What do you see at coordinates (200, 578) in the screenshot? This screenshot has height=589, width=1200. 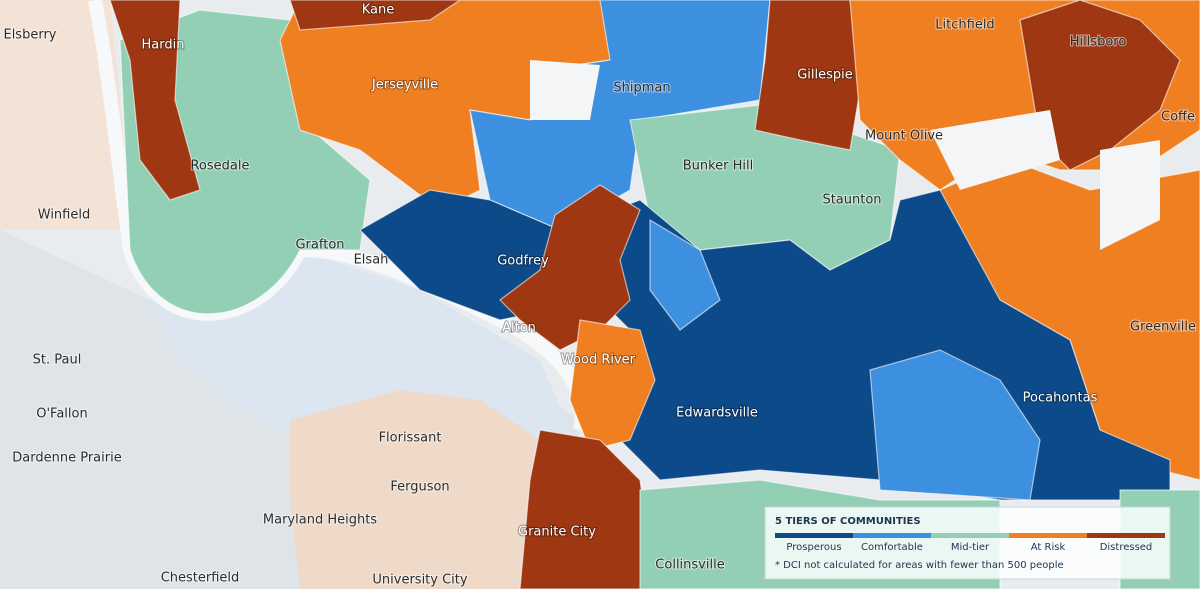 I see `place-label: Chesterfield` at bounding box center [200, 578].